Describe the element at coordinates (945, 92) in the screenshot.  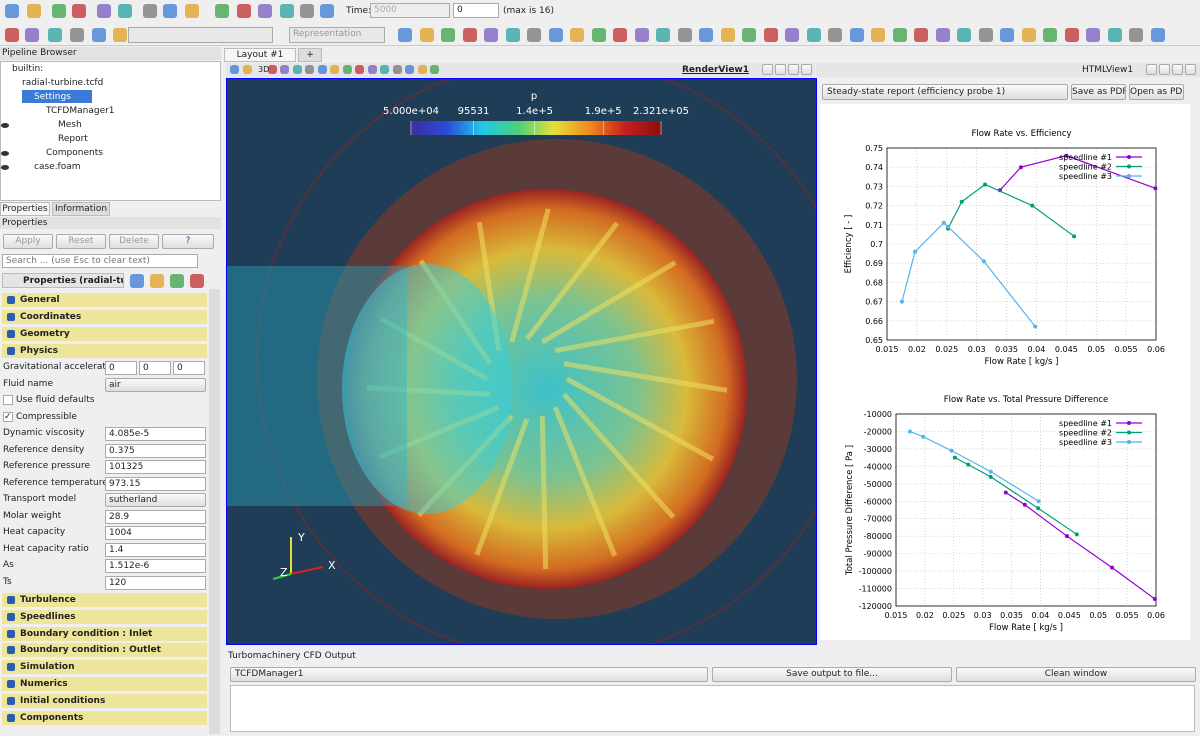
I see `report-dropdown: Steady-state report (efficiency probe 1)` at that location.